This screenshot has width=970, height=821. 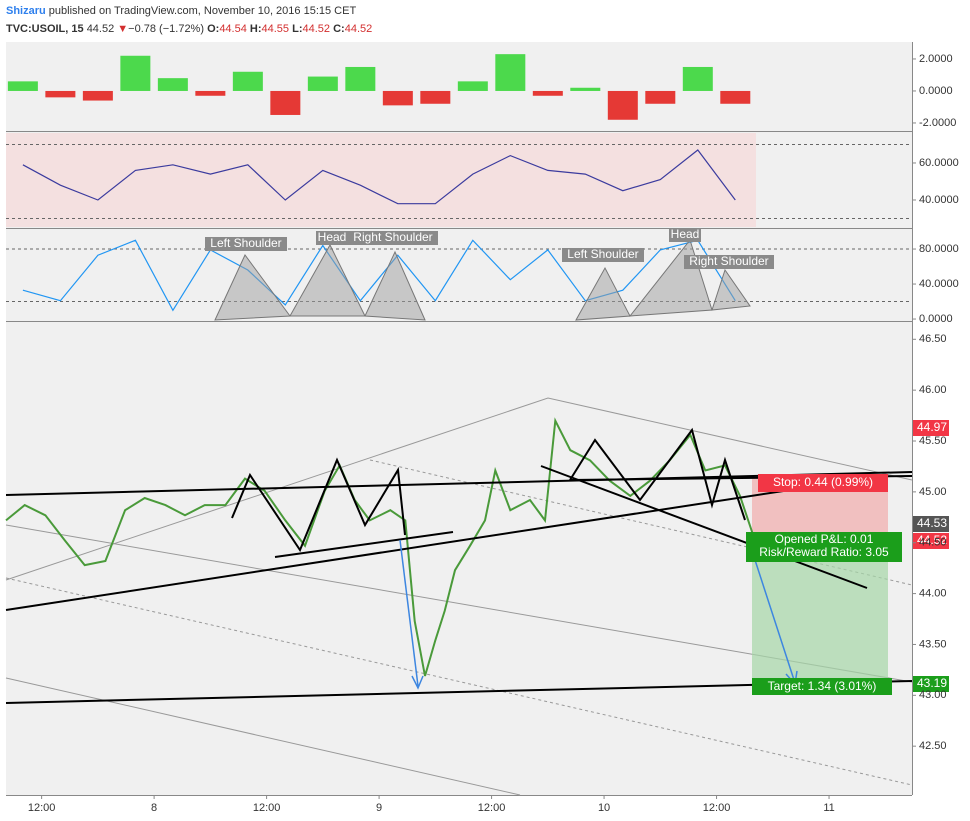 What do you see at coordinates (933, 492) in the screenshot?
I see `y-tick-label: 45.00` at bounding box center [933, 492].